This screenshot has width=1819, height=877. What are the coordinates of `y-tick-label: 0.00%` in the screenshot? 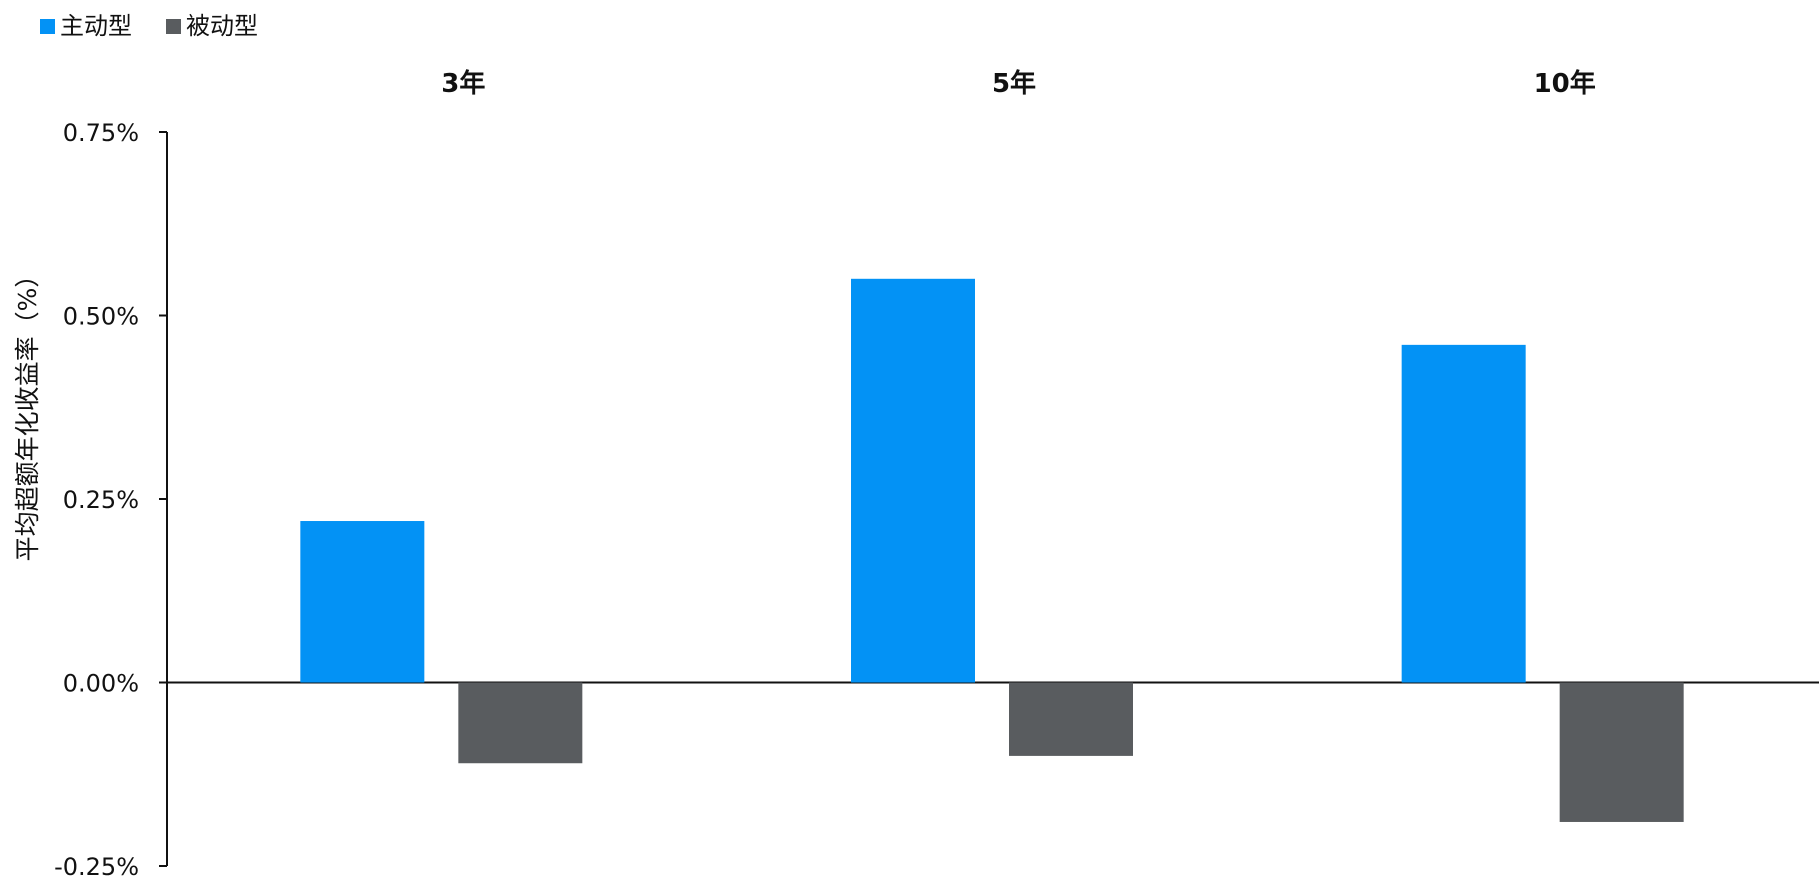 It's located at (101, 684).